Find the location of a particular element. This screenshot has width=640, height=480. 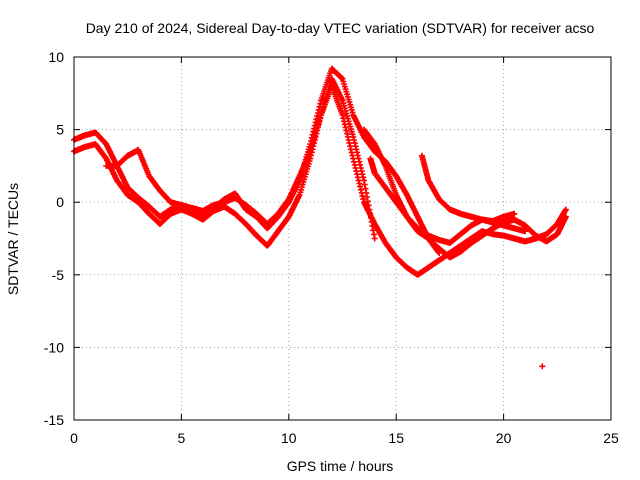

x-tick-label: 20 is located at coordinates (504, 438).